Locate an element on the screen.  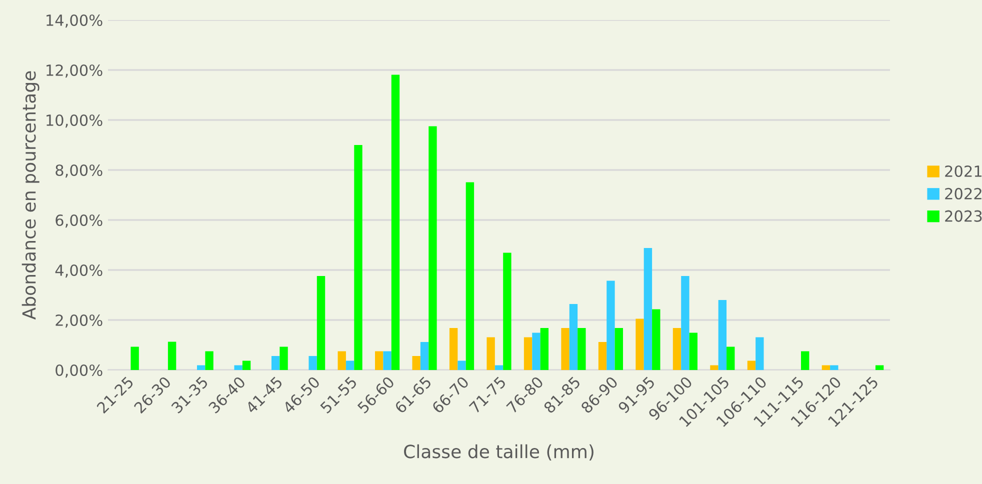
y-tick-label: 10,00% is located at coordinates (74, 121).